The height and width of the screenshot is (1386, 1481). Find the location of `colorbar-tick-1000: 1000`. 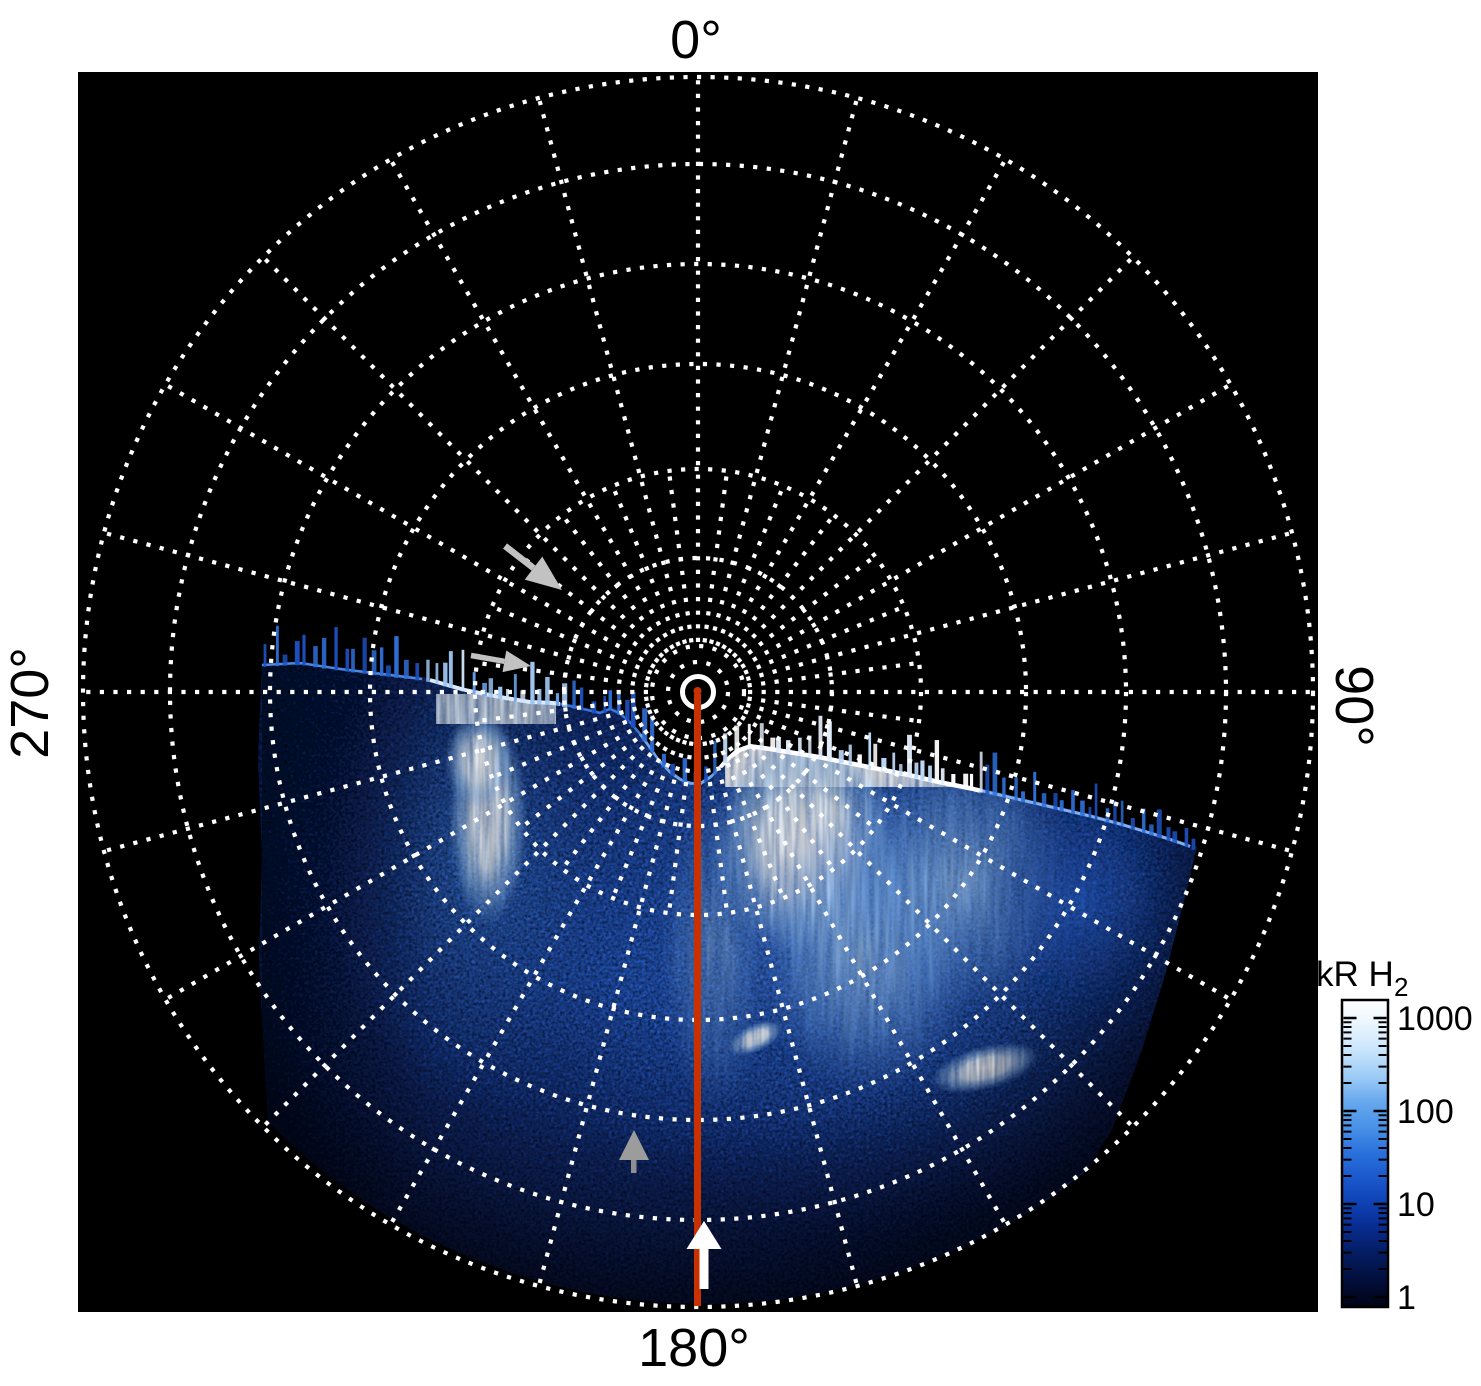

colorbar-tick-1000: 1000 is located at coordinates (1435, 1019).